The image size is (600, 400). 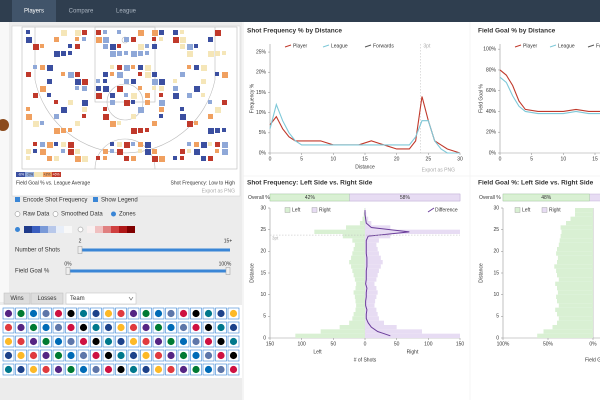 What do you see at coordinates (75, 229) in the screenshot?
I see `color-swatches` at bounding box center [75, 229].